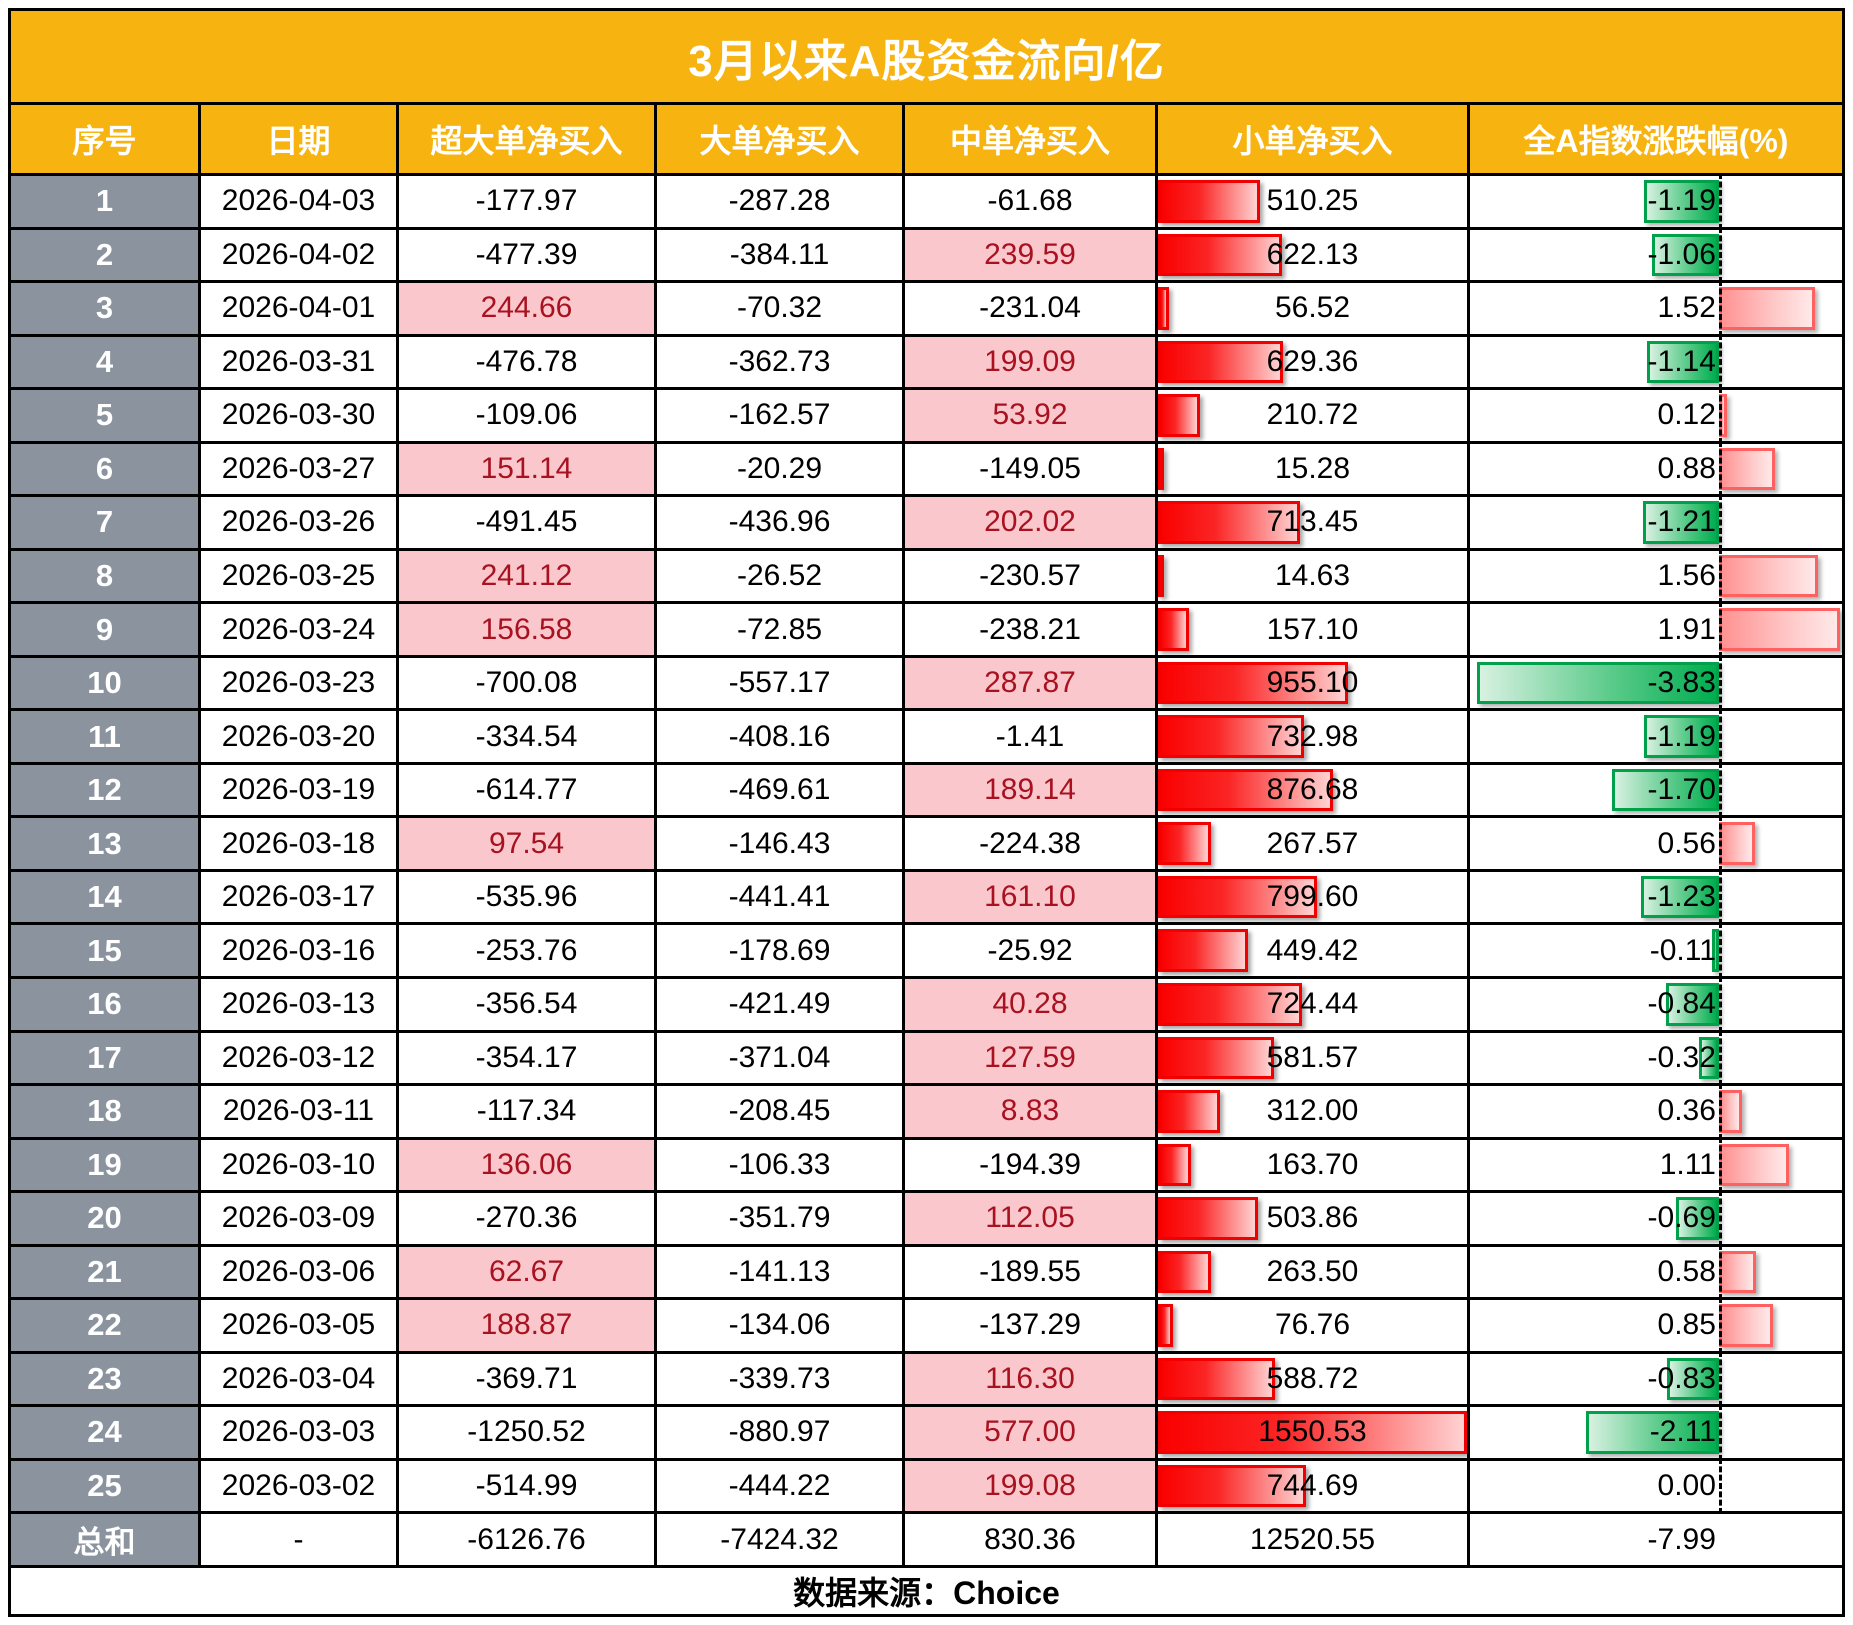 This screenshot has width=1853, height=1625. I want to click on mid-cell: 127.59, so click(1031, 1058).